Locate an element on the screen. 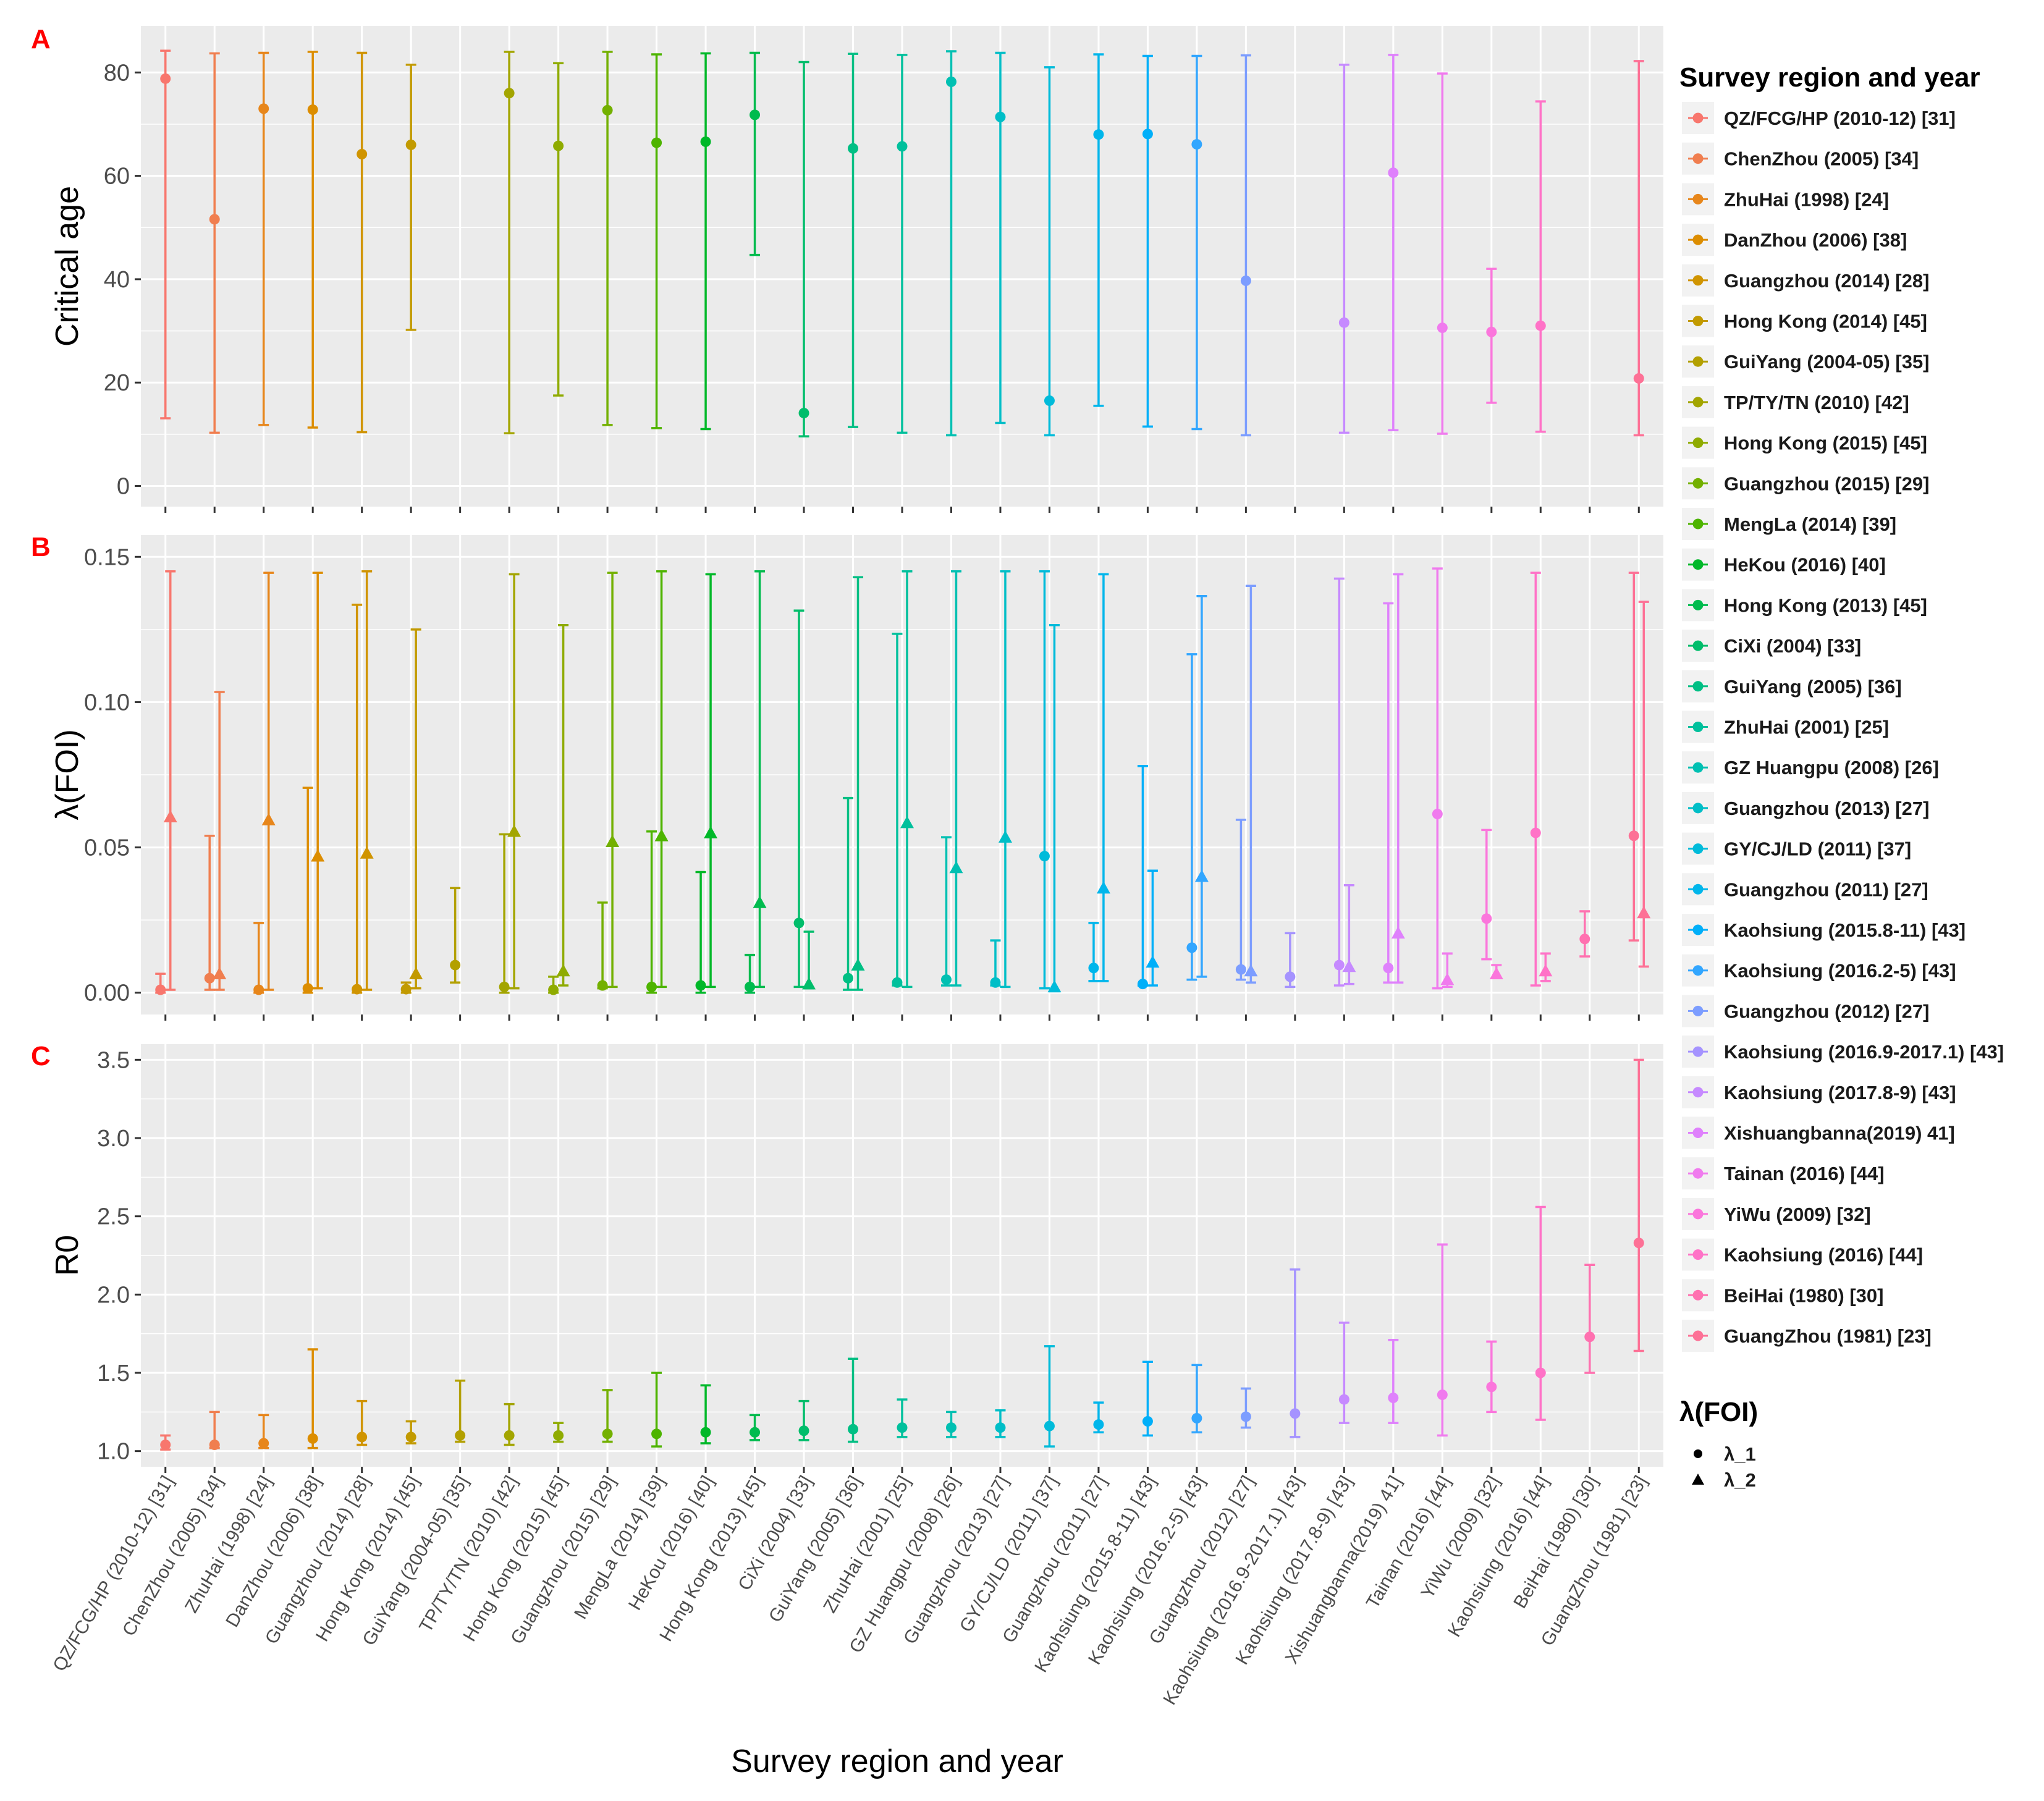 This screenshot has width=2044, height=1801. y-tick-label: 2.0 is located at coordinates (113, 1295).